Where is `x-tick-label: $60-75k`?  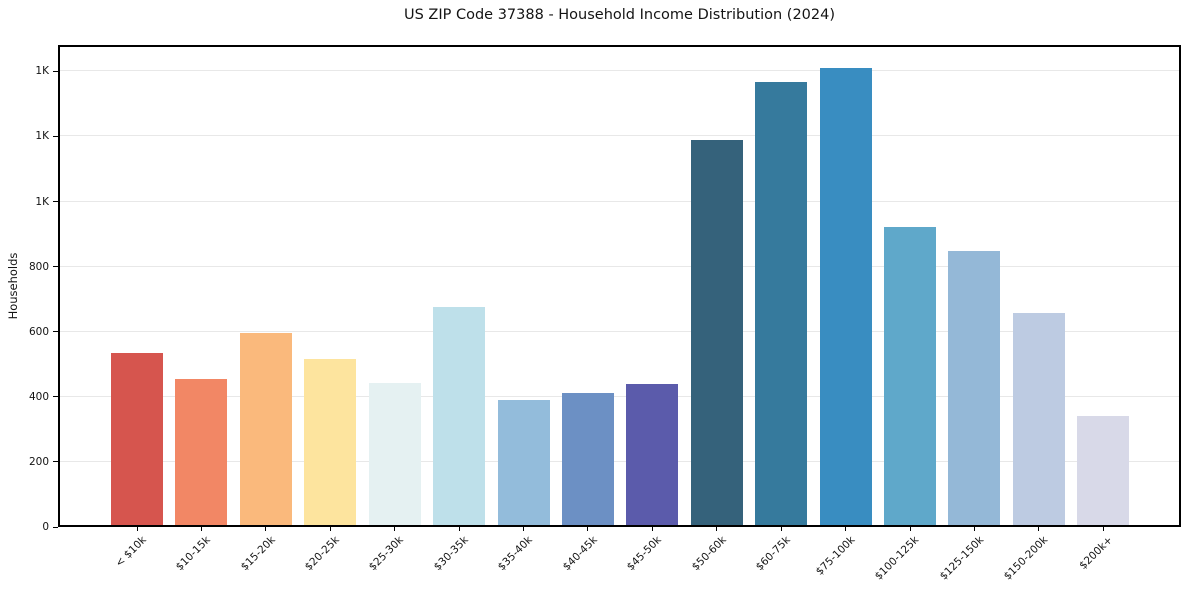 x-tick-label: $60-75k is located at coordinates (773, 554).